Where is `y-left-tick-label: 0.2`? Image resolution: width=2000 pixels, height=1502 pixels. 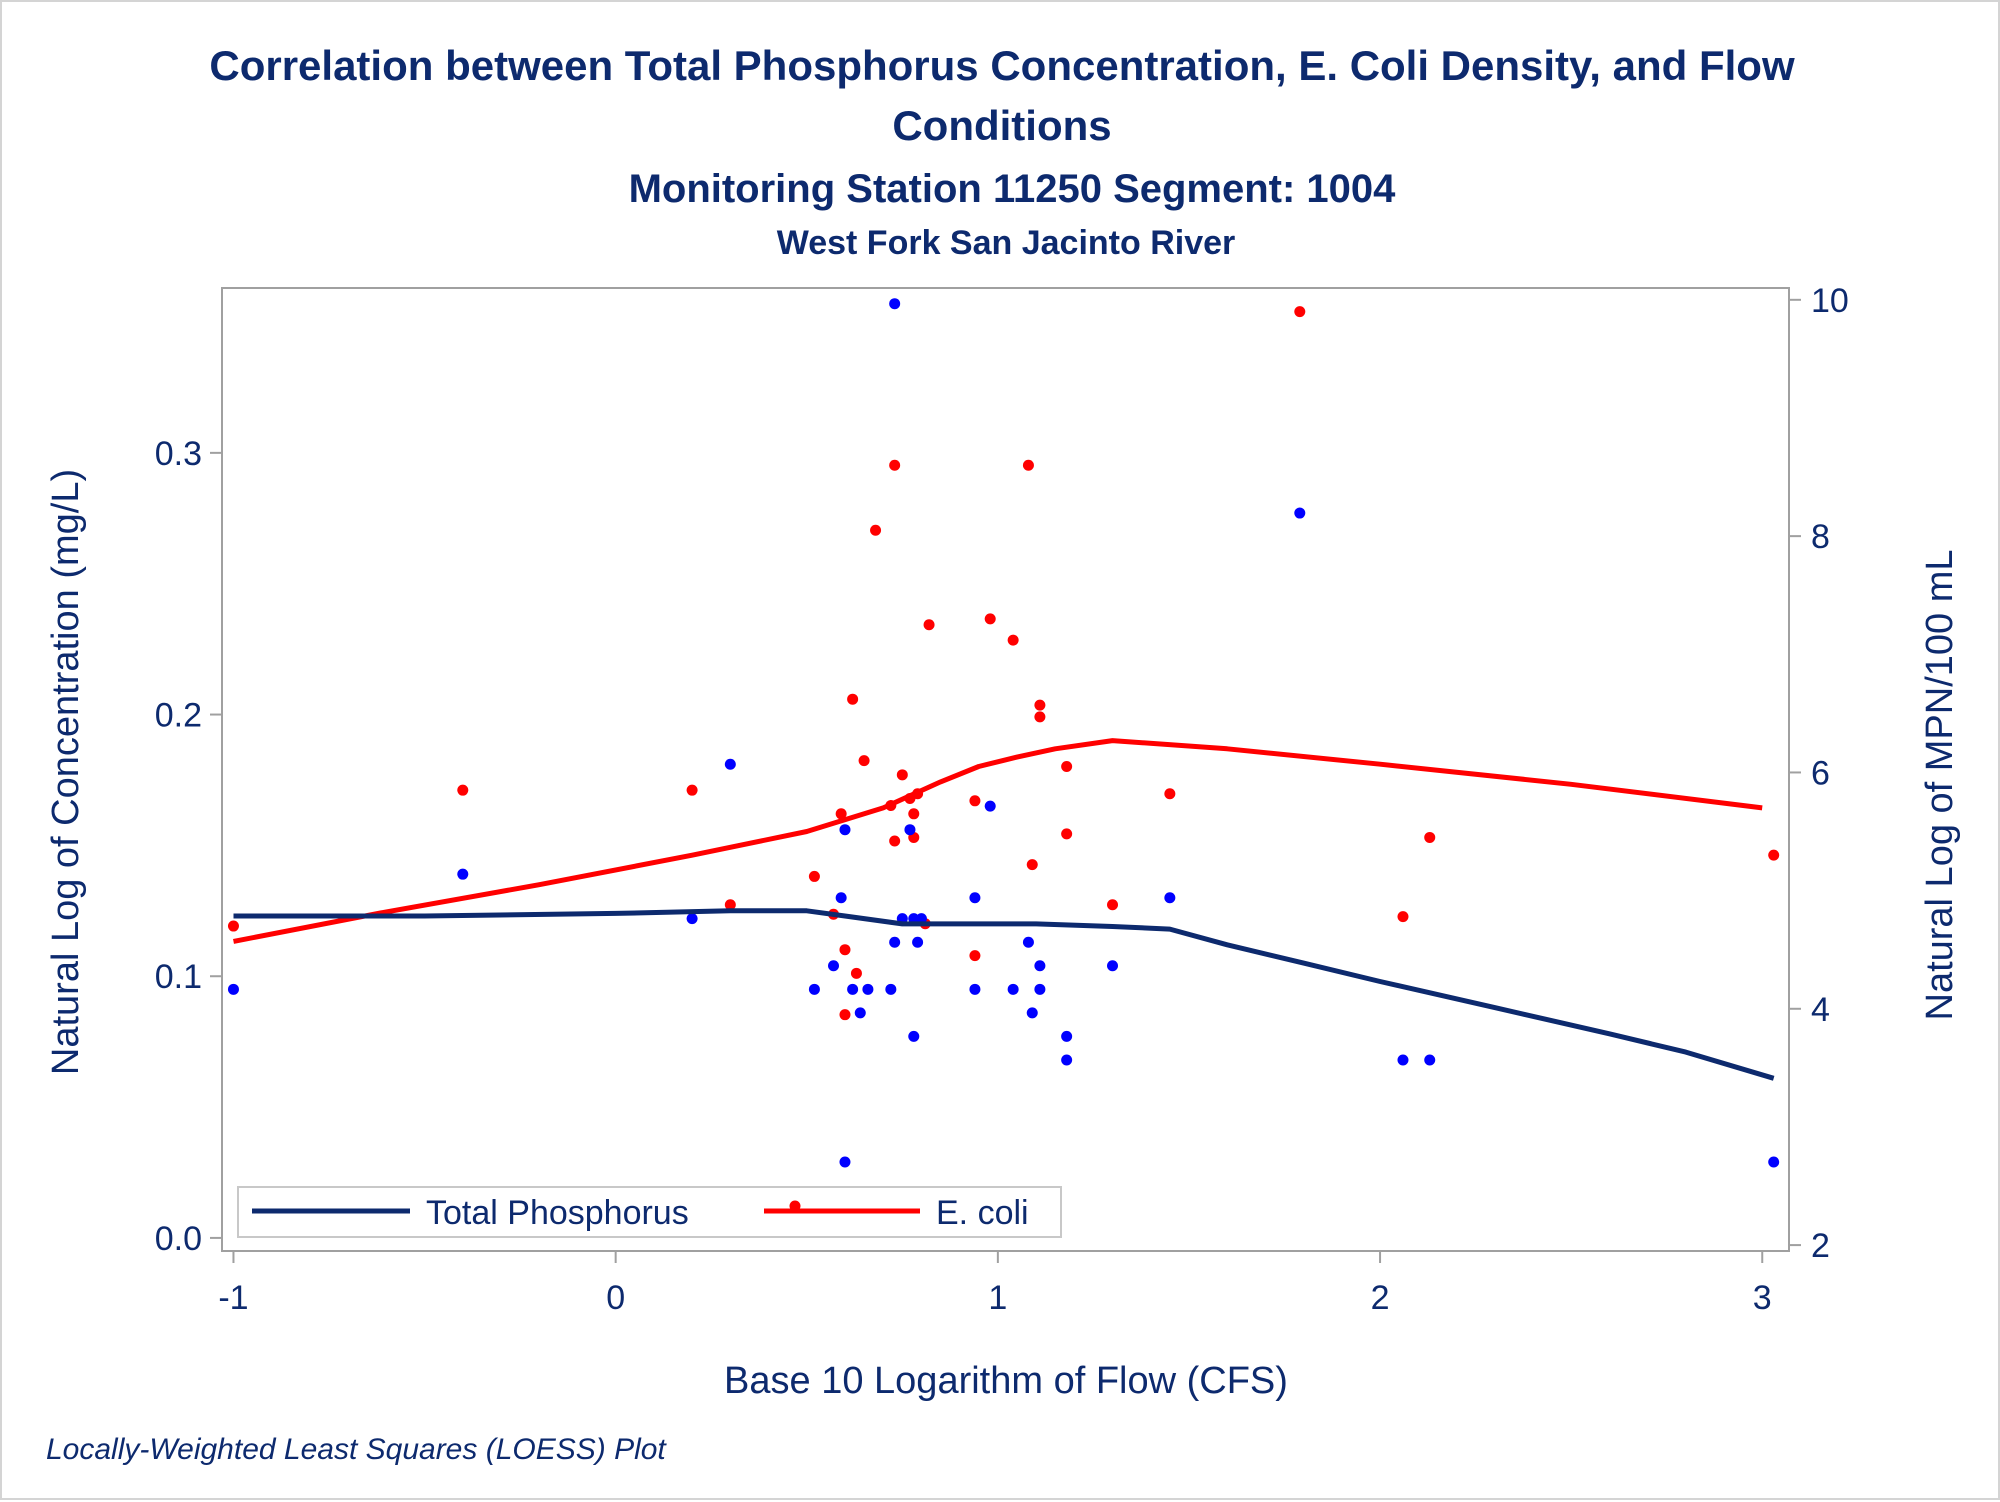
y-left-tick-label: 0.2 is located at coordinates (178, 716).